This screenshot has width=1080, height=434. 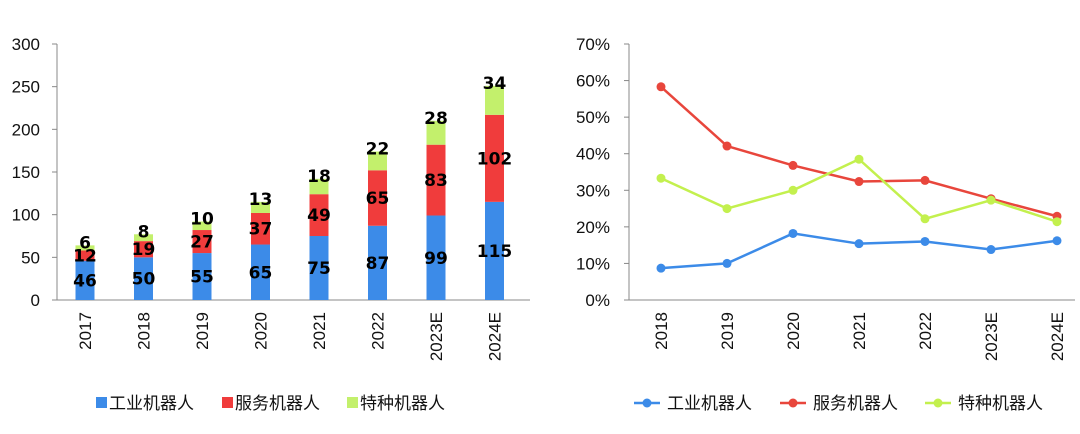 I want to click on y-tick-label: 200, so click(x=26, y=129).